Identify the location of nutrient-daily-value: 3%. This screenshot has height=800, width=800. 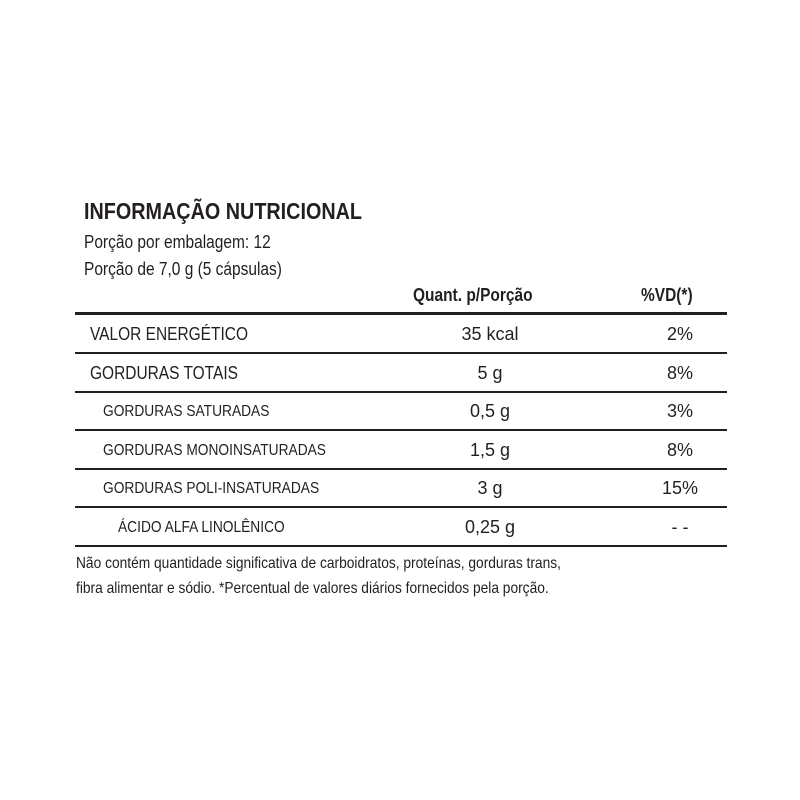
(679, 411).